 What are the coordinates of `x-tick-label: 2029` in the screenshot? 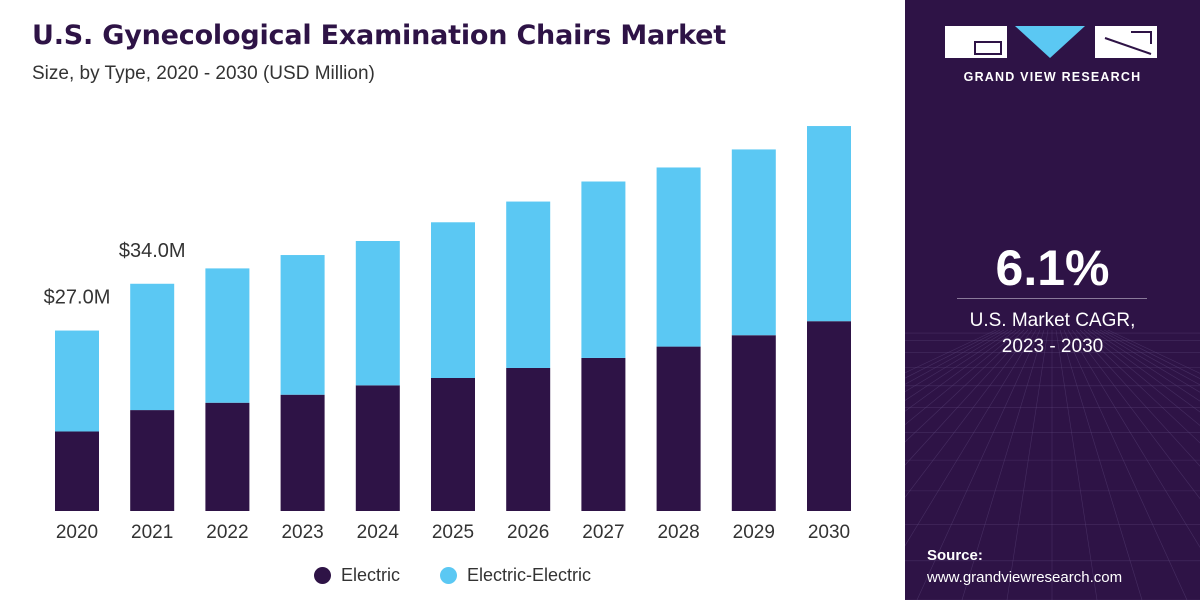 It's located at (754, 532).